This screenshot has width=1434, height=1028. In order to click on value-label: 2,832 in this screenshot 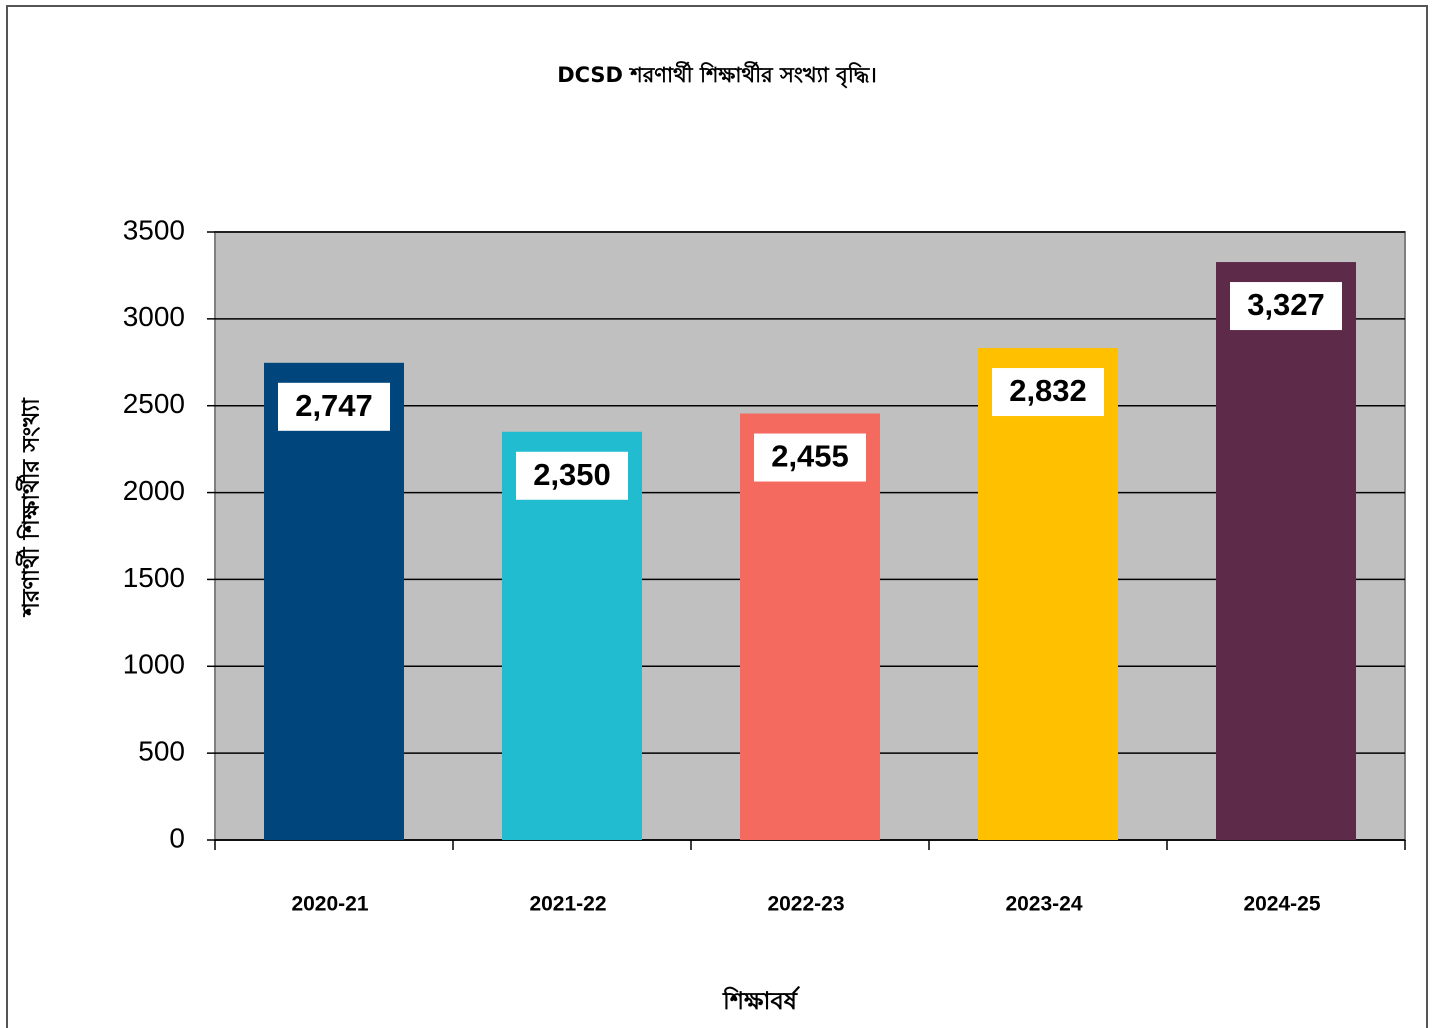, I will do `click(1048, 390)`.